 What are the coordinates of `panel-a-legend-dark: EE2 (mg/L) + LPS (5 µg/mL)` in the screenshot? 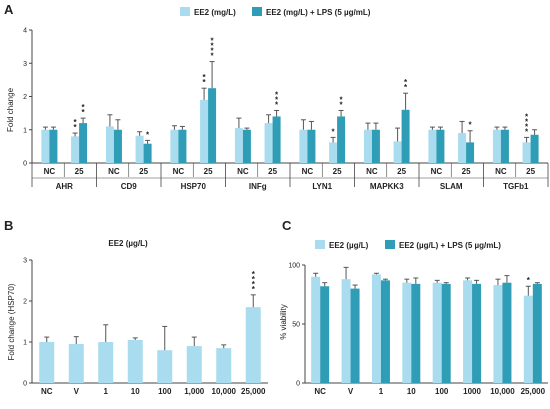 It's located at (318, 12).